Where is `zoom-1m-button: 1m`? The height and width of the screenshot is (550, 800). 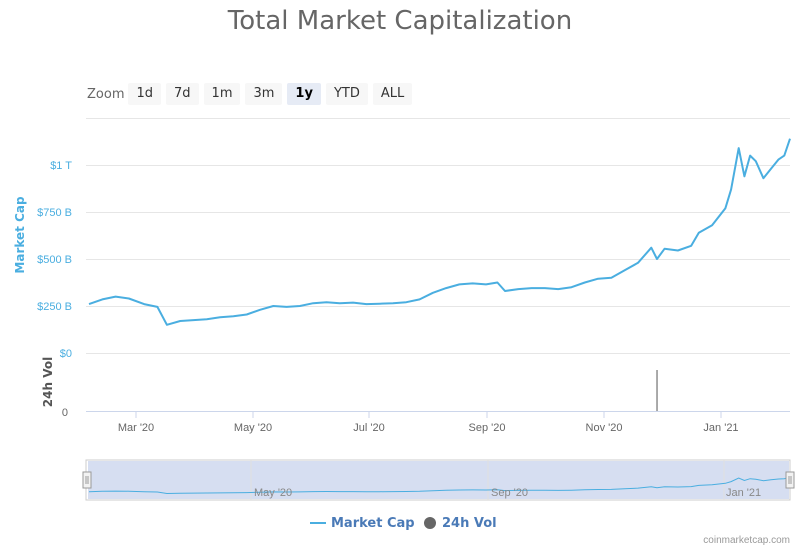 zoom-1m-button: 1m is located at coordinates (222, 94).